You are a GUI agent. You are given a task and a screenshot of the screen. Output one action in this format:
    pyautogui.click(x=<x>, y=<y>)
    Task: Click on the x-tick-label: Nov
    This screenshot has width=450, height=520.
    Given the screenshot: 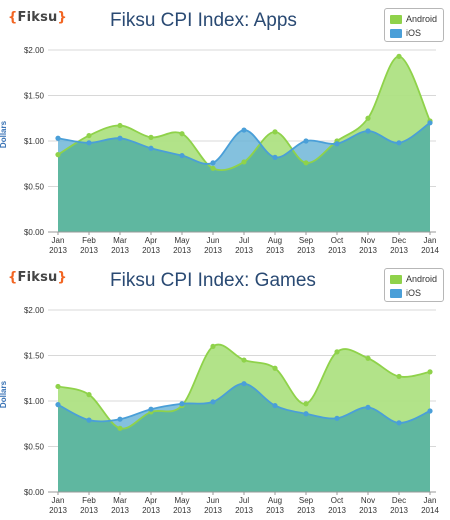 What is the action you would take?
    pyautogui.click(x=368, y=500)
    